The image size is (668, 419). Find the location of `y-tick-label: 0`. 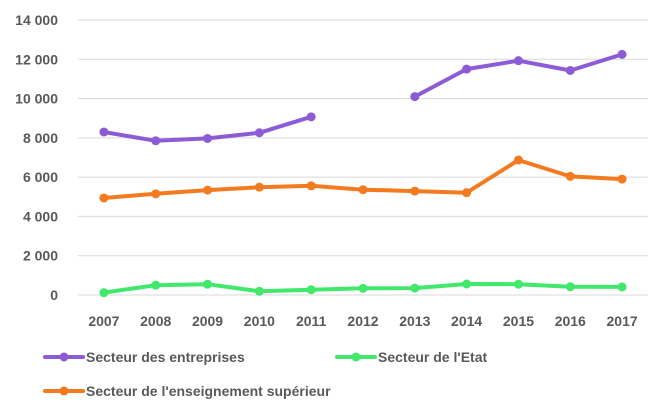

y-tick-label: 0 is located at coordinates (54, 295).